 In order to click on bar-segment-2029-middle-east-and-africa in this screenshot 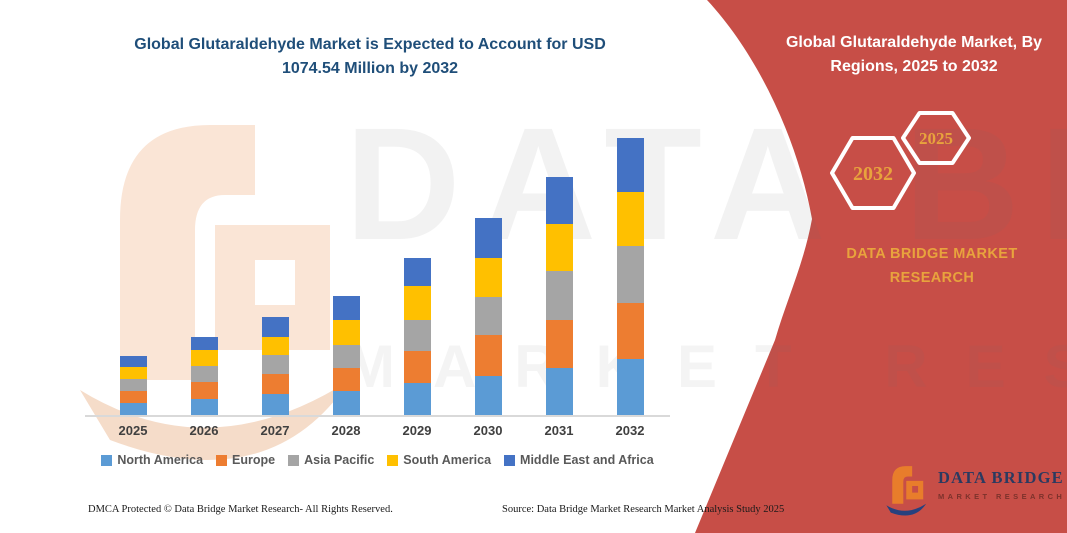, I will do `click(417, 272)`.